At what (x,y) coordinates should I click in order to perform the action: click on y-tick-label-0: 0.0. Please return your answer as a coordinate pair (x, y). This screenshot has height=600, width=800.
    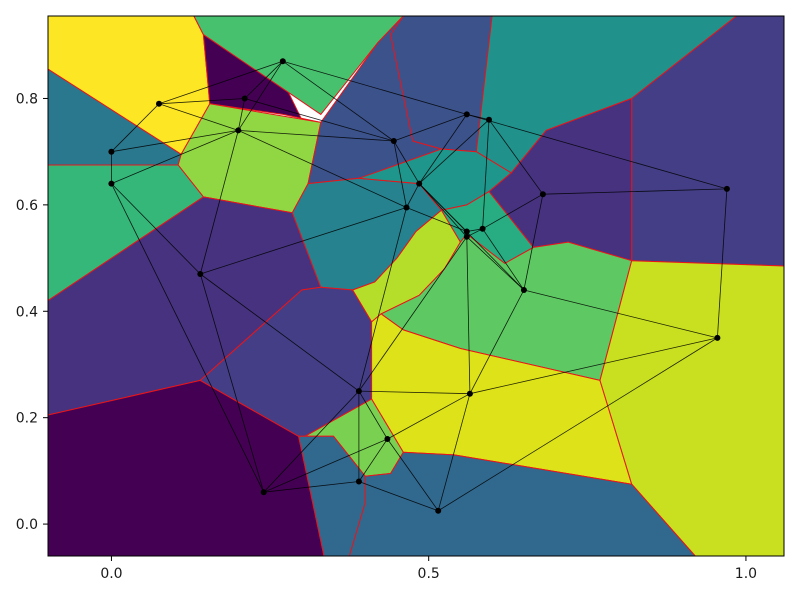
    Looking at the image, I should click on (27, 525).